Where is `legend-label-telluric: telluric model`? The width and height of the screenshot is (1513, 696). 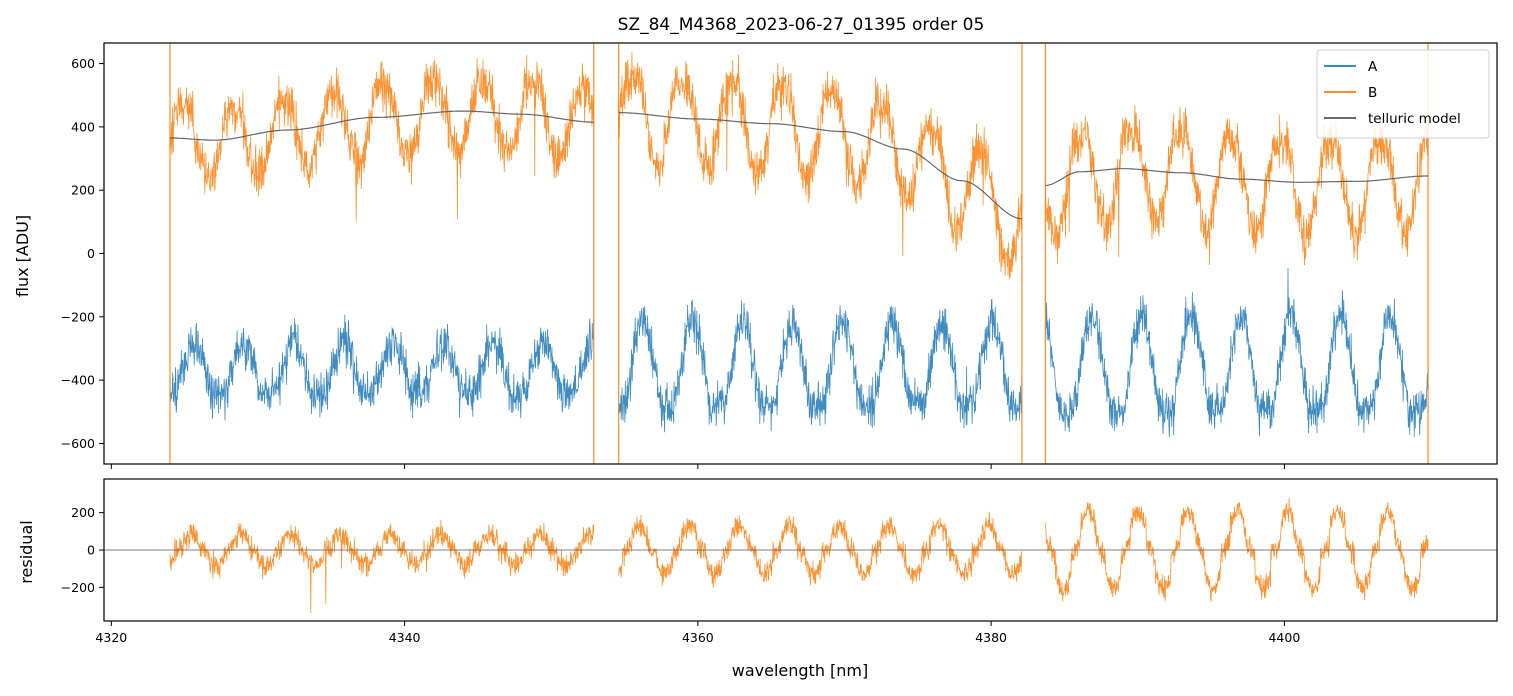
legend-label-telluric: telluric model is located at coordinates (1414, 119).